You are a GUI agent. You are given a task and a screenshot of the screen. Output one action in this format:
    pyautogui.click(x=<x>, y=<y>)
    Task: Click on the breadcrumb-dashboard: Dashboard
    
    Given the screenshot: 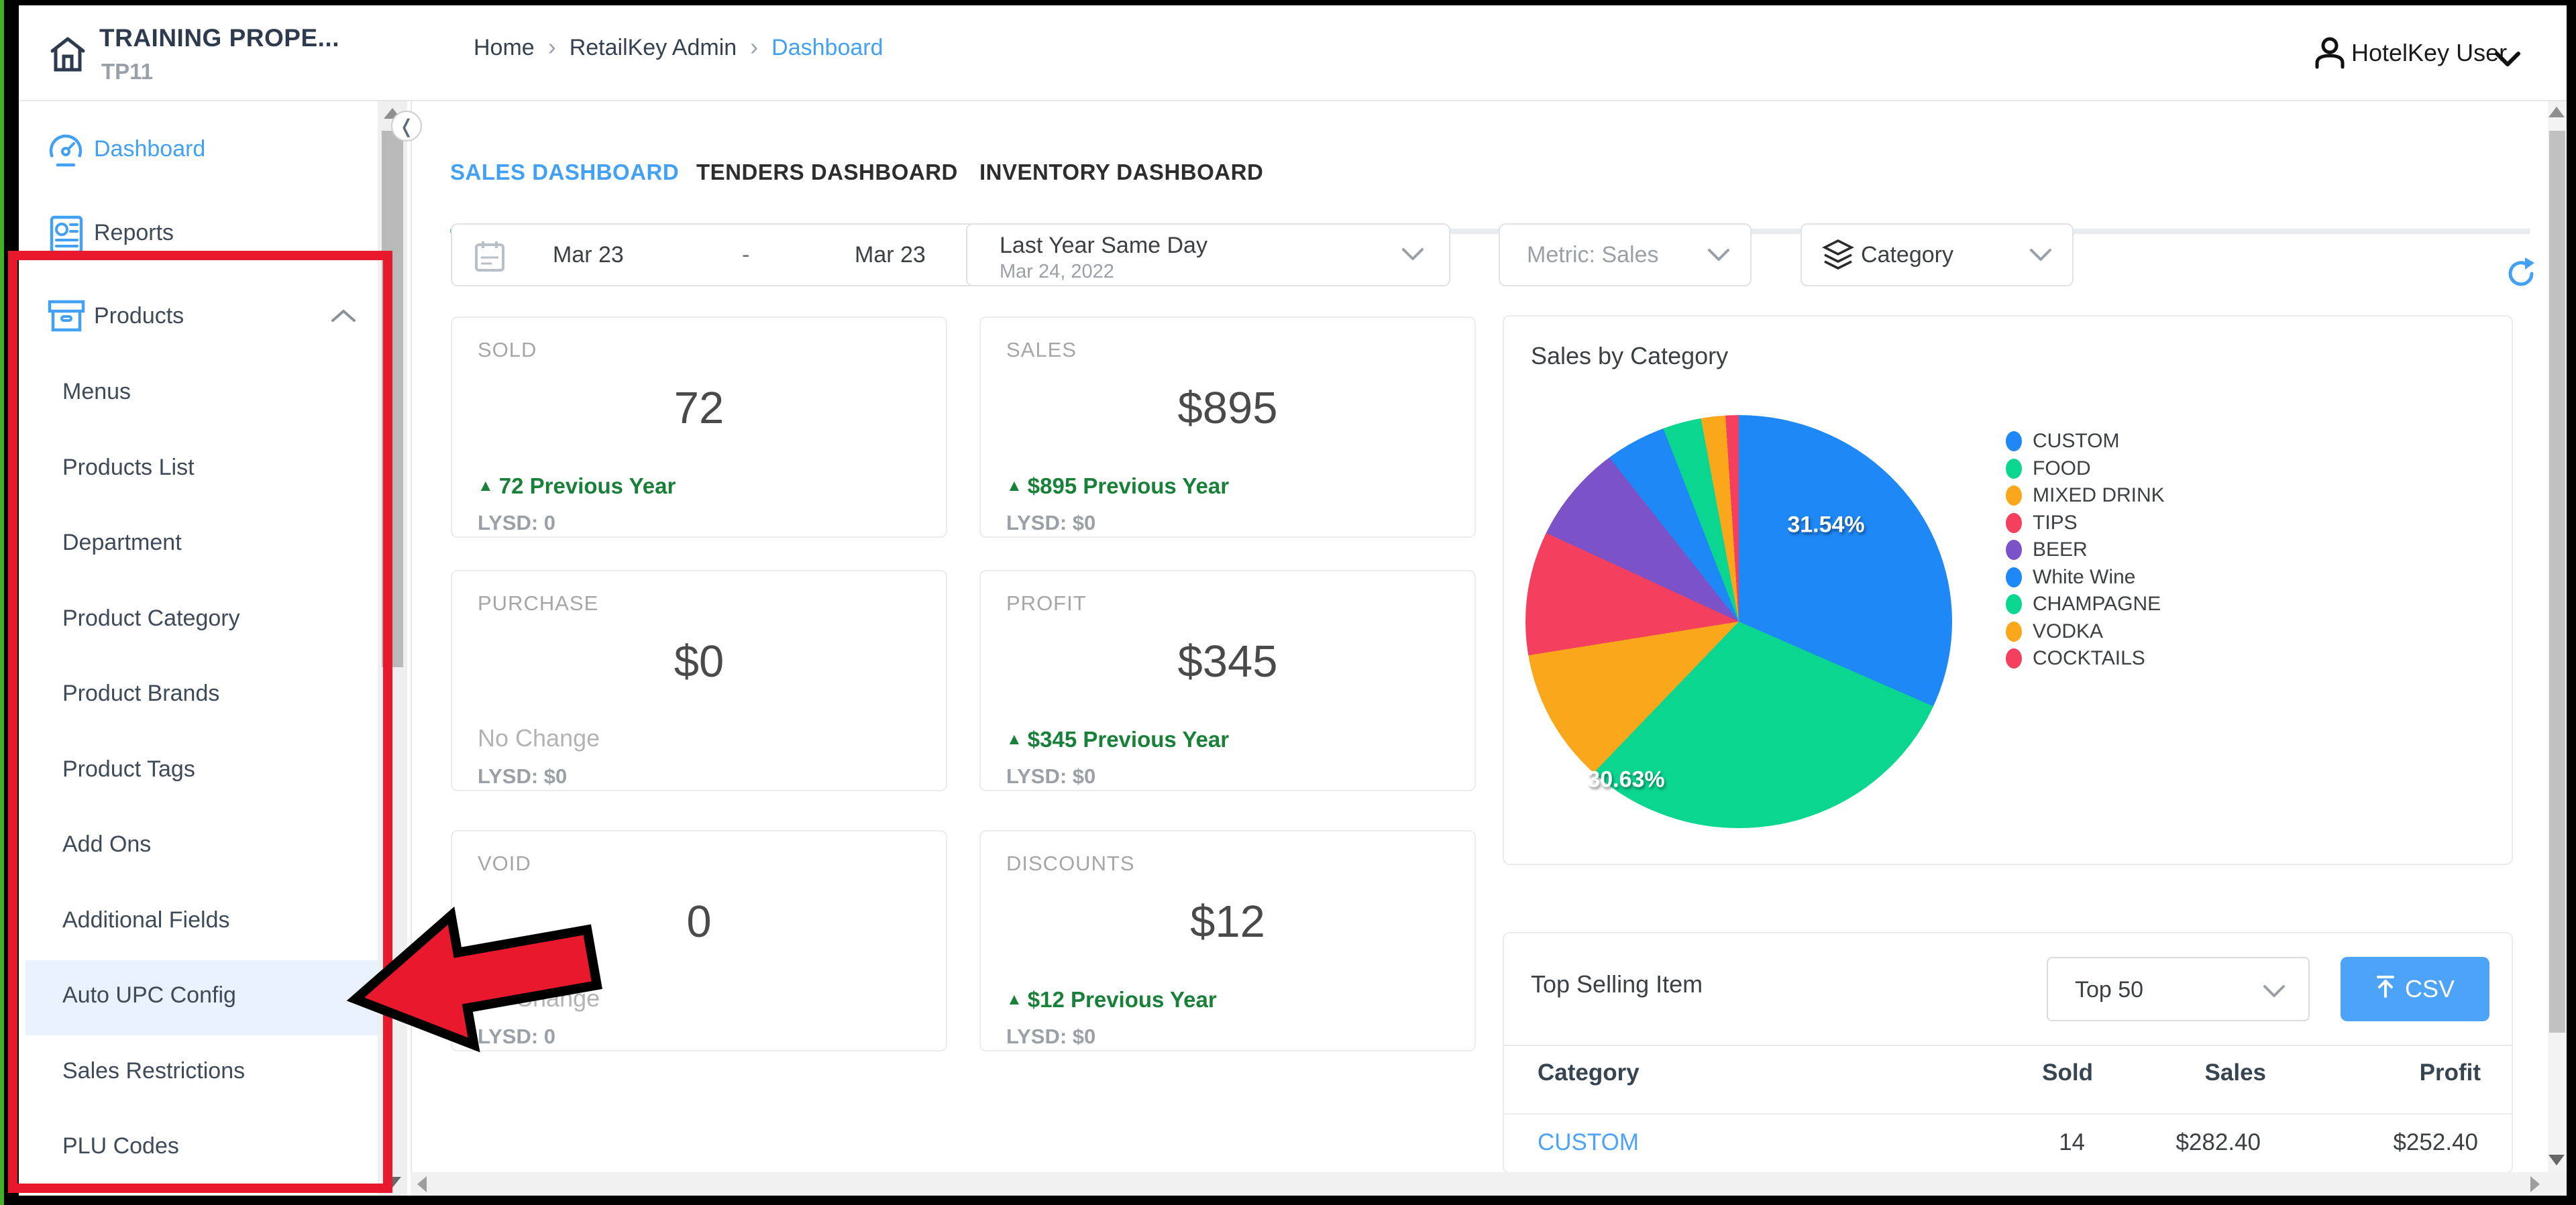 What is the action you would take?
    pyautogui.click(x=827, y=47)
    